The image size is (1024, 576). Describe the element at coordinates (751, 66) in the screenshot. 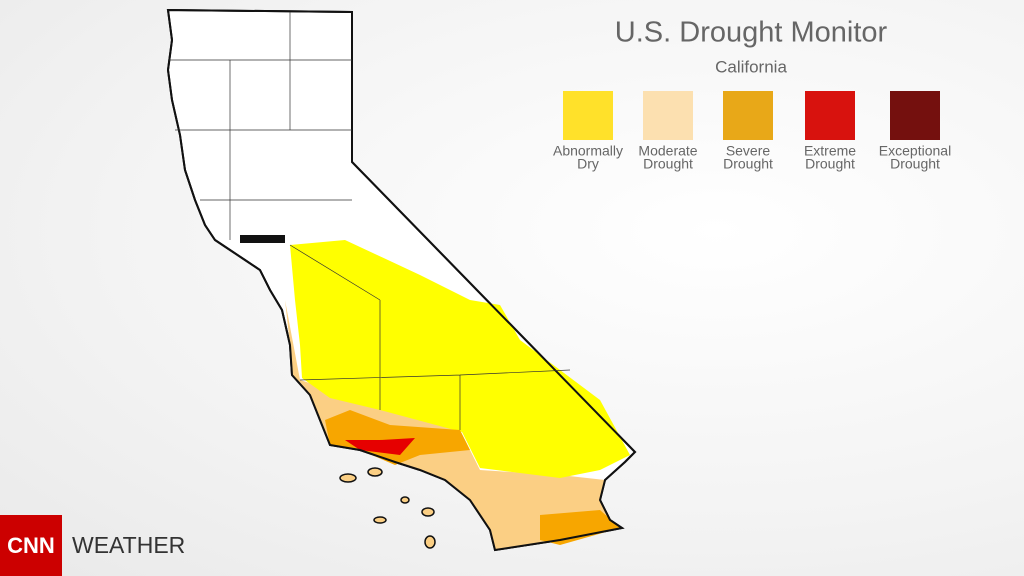

I see `subtitle: California` at that location.